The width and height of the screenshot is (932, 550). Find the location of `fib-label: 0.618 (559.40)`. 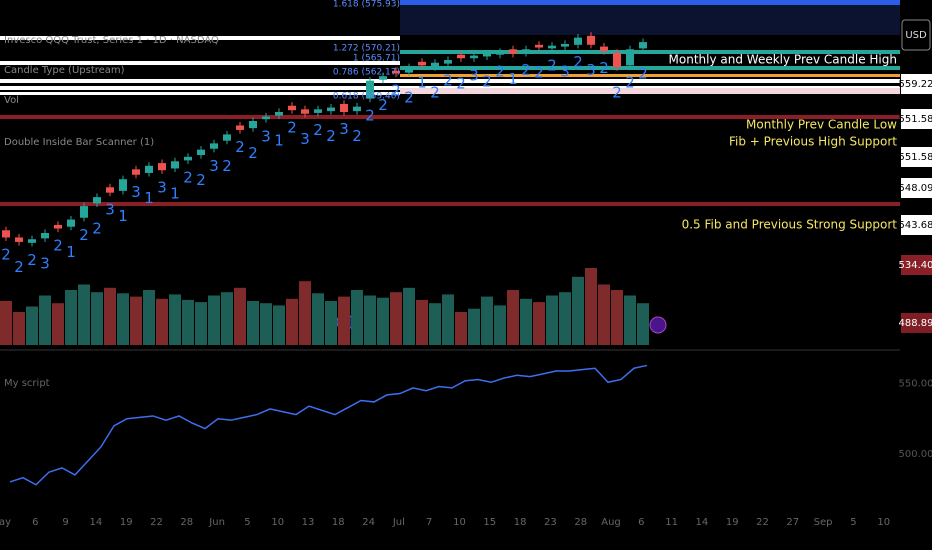

fib-label: 0.618 (559.40) is located at coordinates (366, 97).